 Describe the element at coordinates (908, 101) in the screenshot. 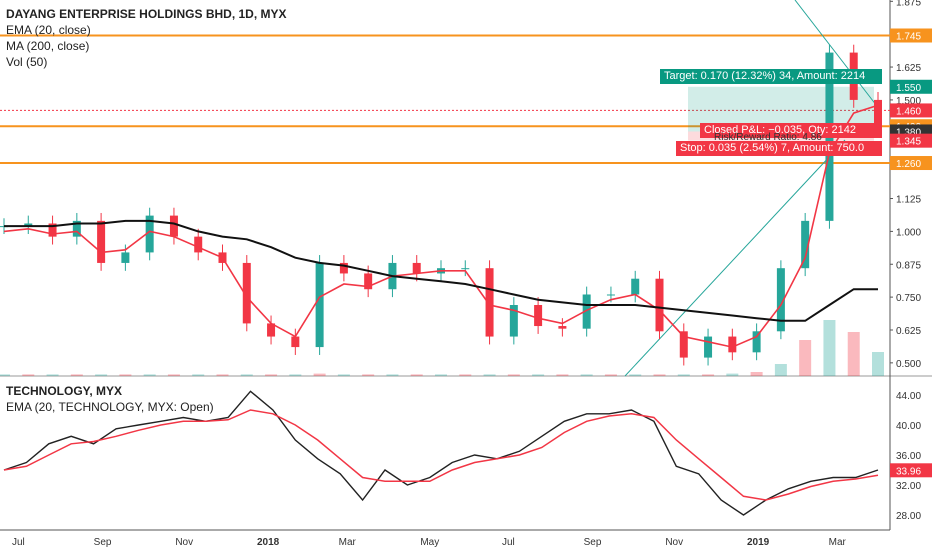

I see `price-tick-label: 1.500` at that location.